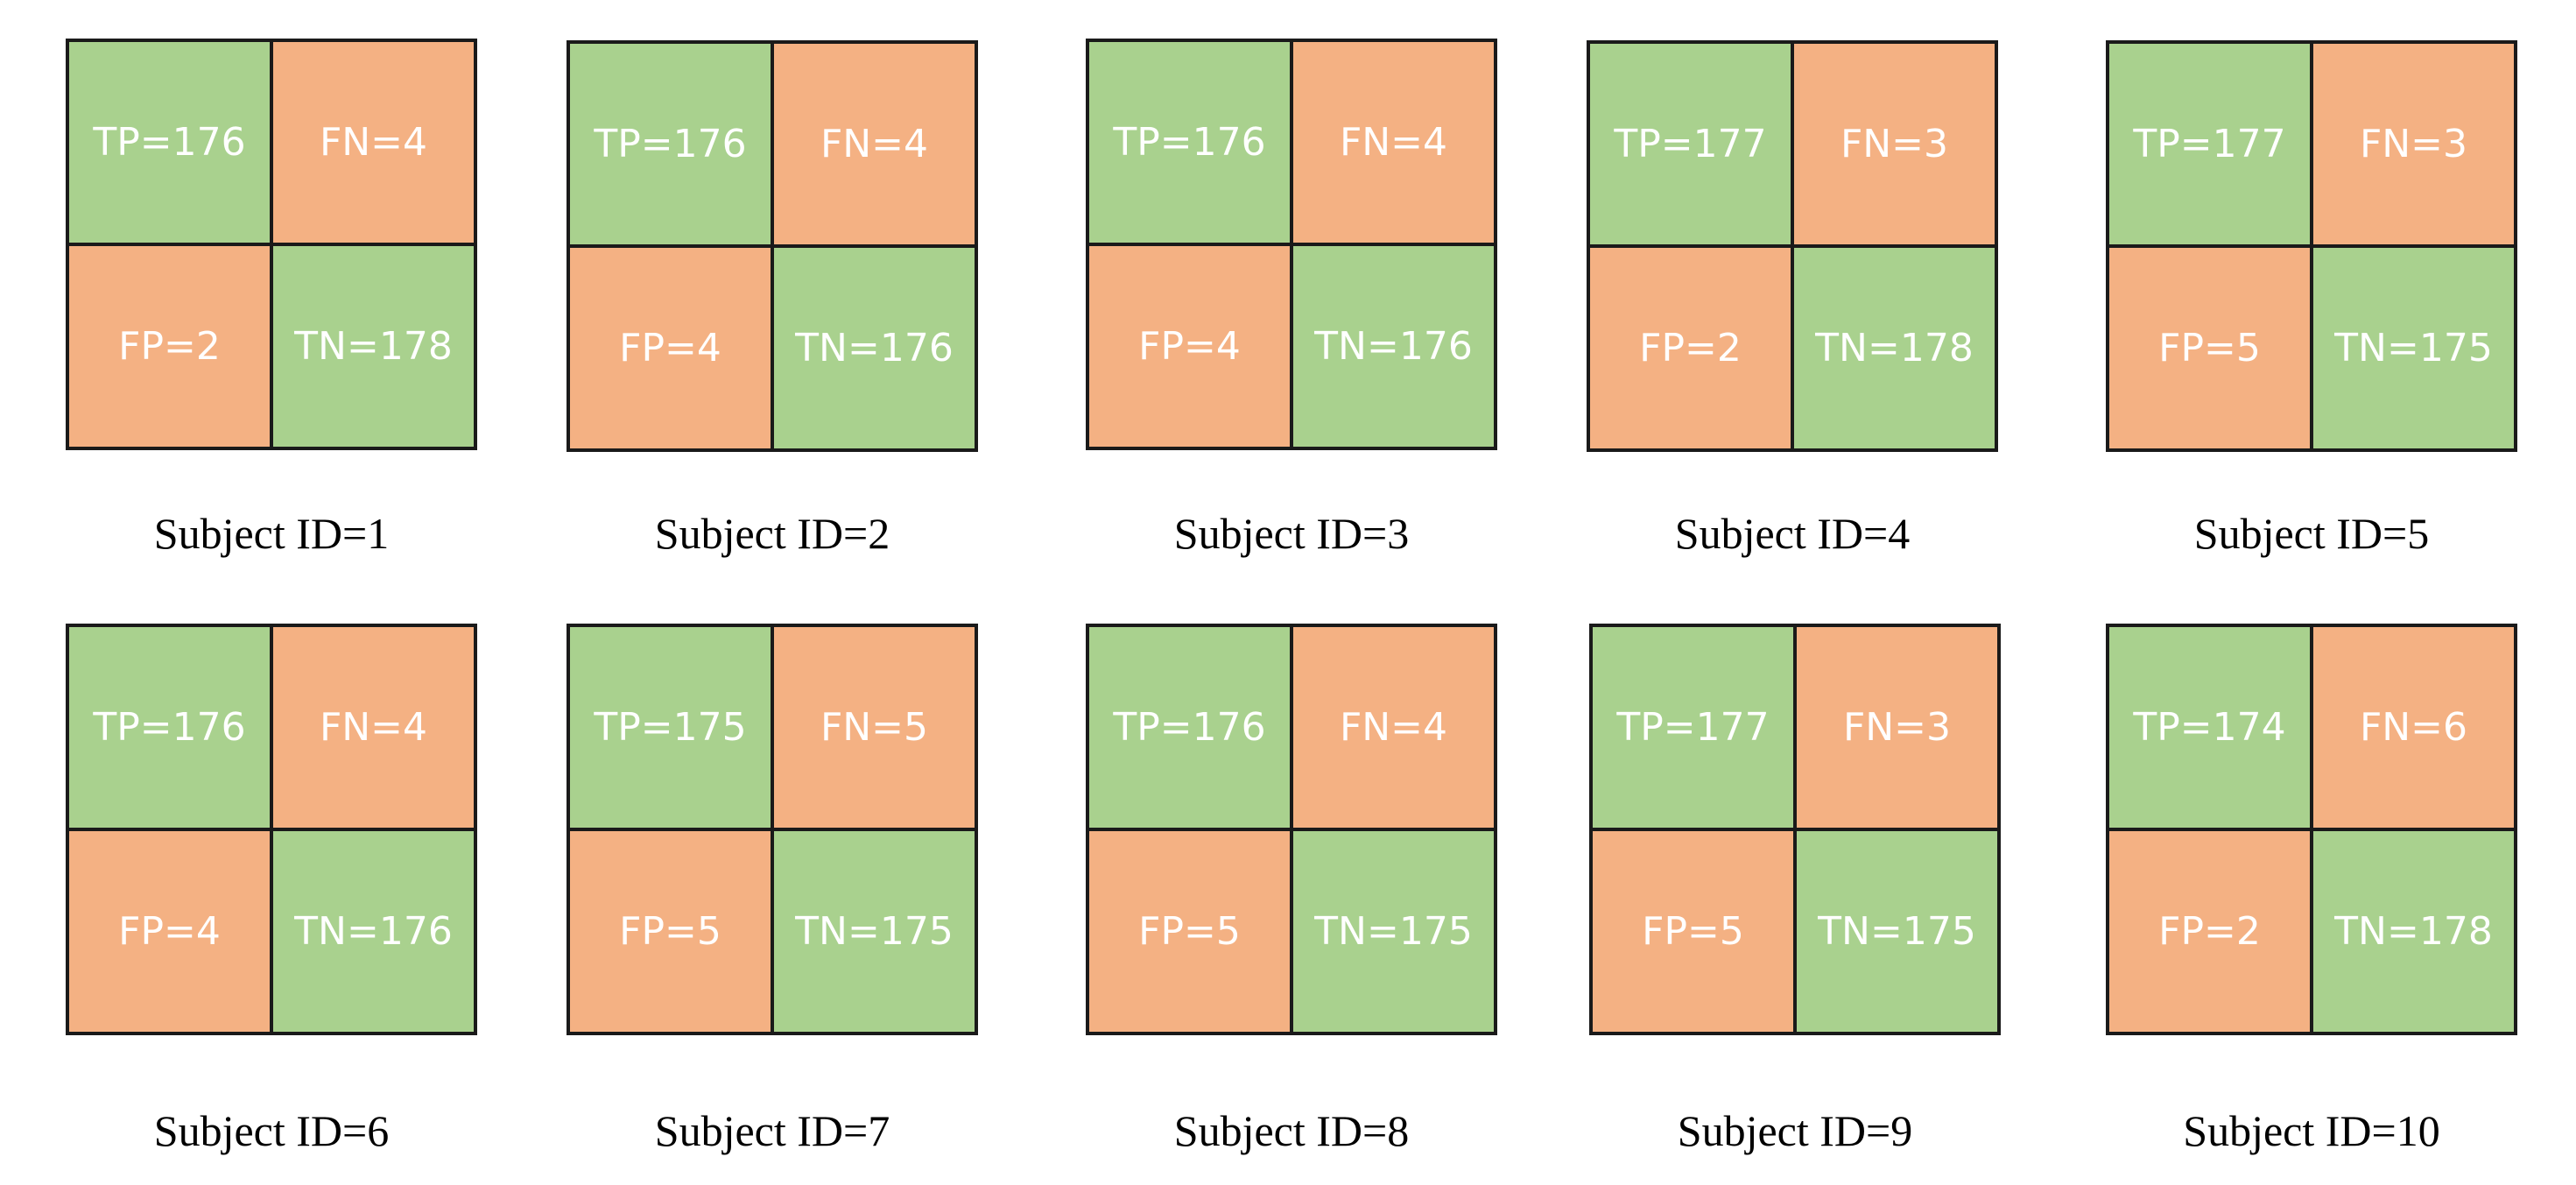 Image resolution: width=2576 pixels, height=1185 pixels. What do you see at coordinates (2311, 533) in the screenshot?
I see `caption-subject-5: Subject ID=5` at bounding box center [2311, 533].